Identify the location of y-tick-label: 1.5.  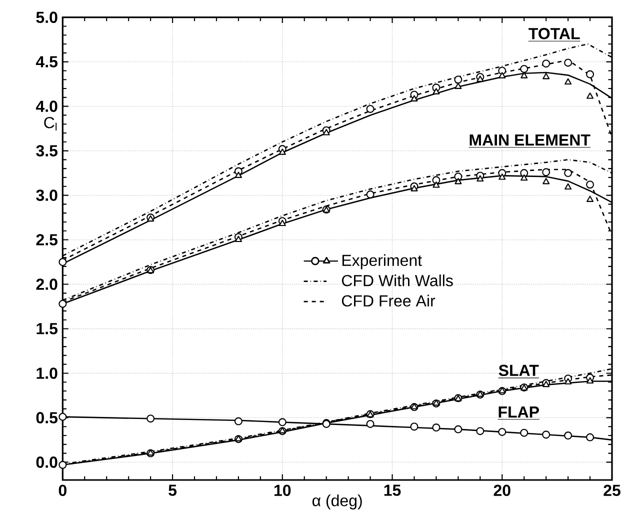
(47, 328).